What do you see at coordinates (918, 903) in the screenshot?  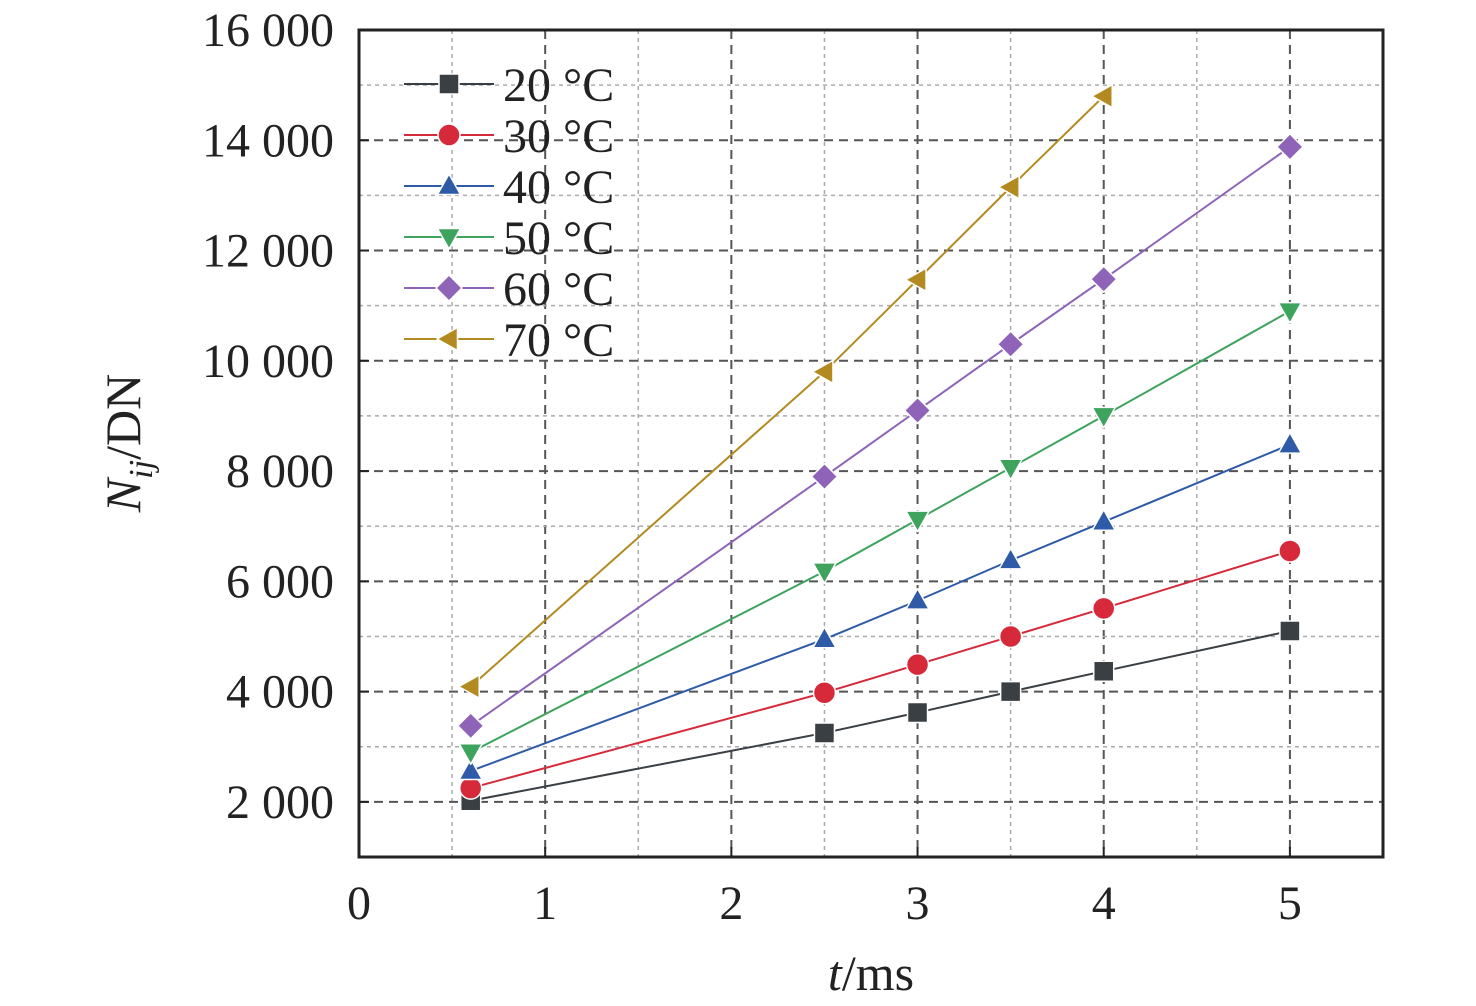 I see `x-tick-label: 3` at bounding box center [918, 903].